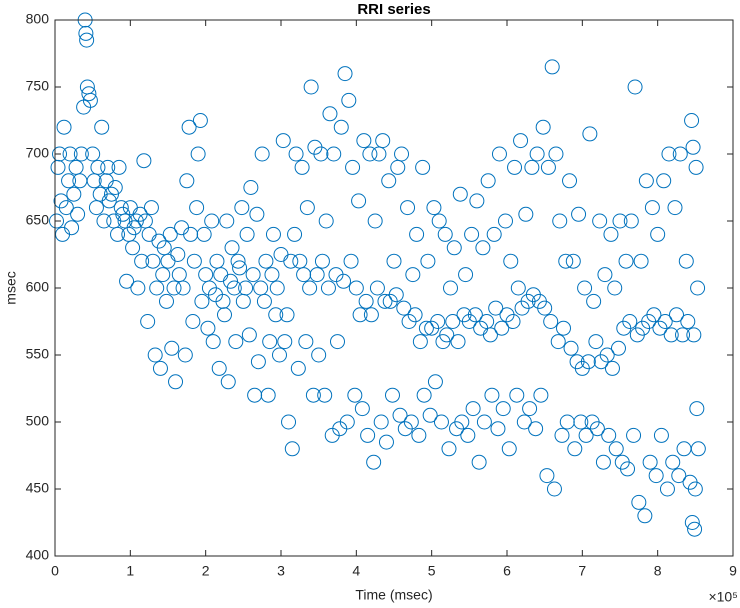 Image resolution: width=740 pixels, height=608 pixels. What do you see at coordinates (733, 571) in the screenshot?
I see `x-tick-label: 9` at bounding box center [733, 571].